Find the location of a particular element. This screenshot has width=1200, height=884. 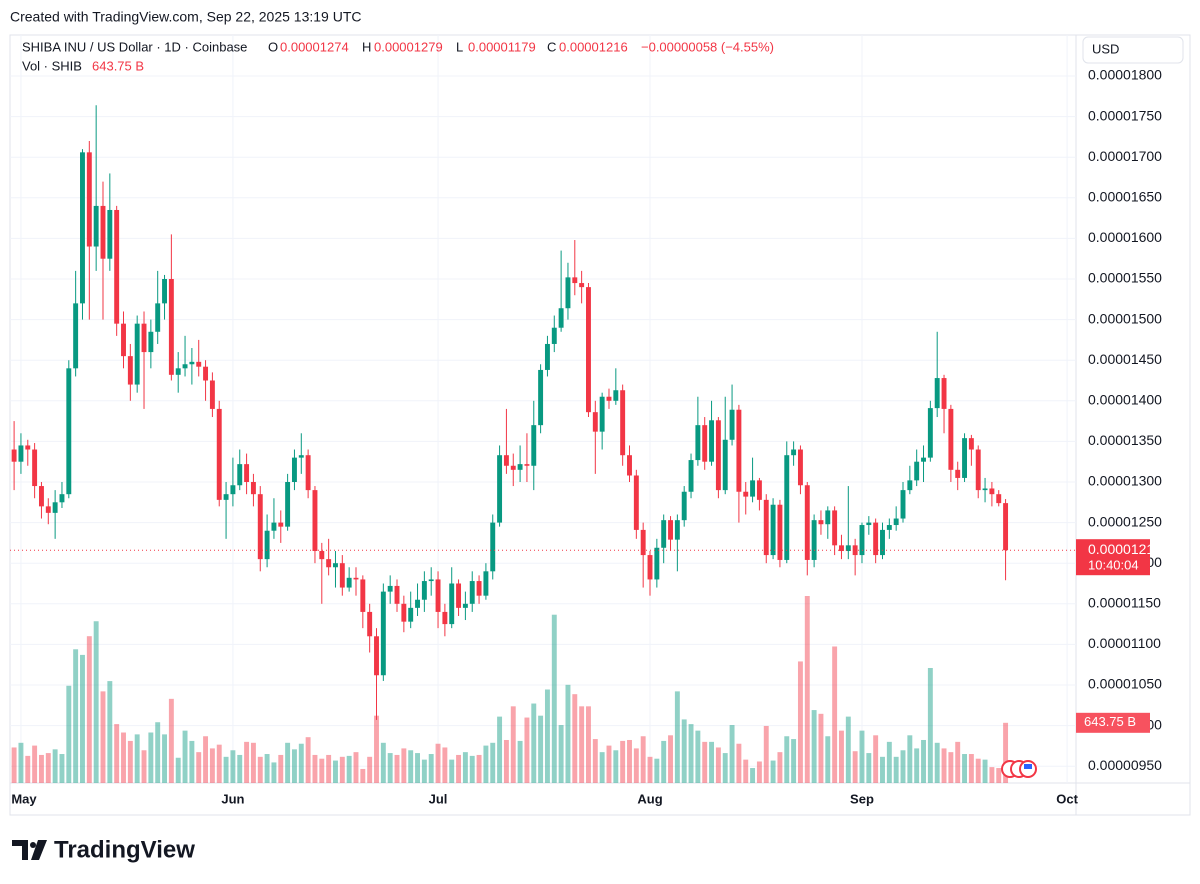

y-tick-label: 0.00001800 is located at coordinates (1125, 75).